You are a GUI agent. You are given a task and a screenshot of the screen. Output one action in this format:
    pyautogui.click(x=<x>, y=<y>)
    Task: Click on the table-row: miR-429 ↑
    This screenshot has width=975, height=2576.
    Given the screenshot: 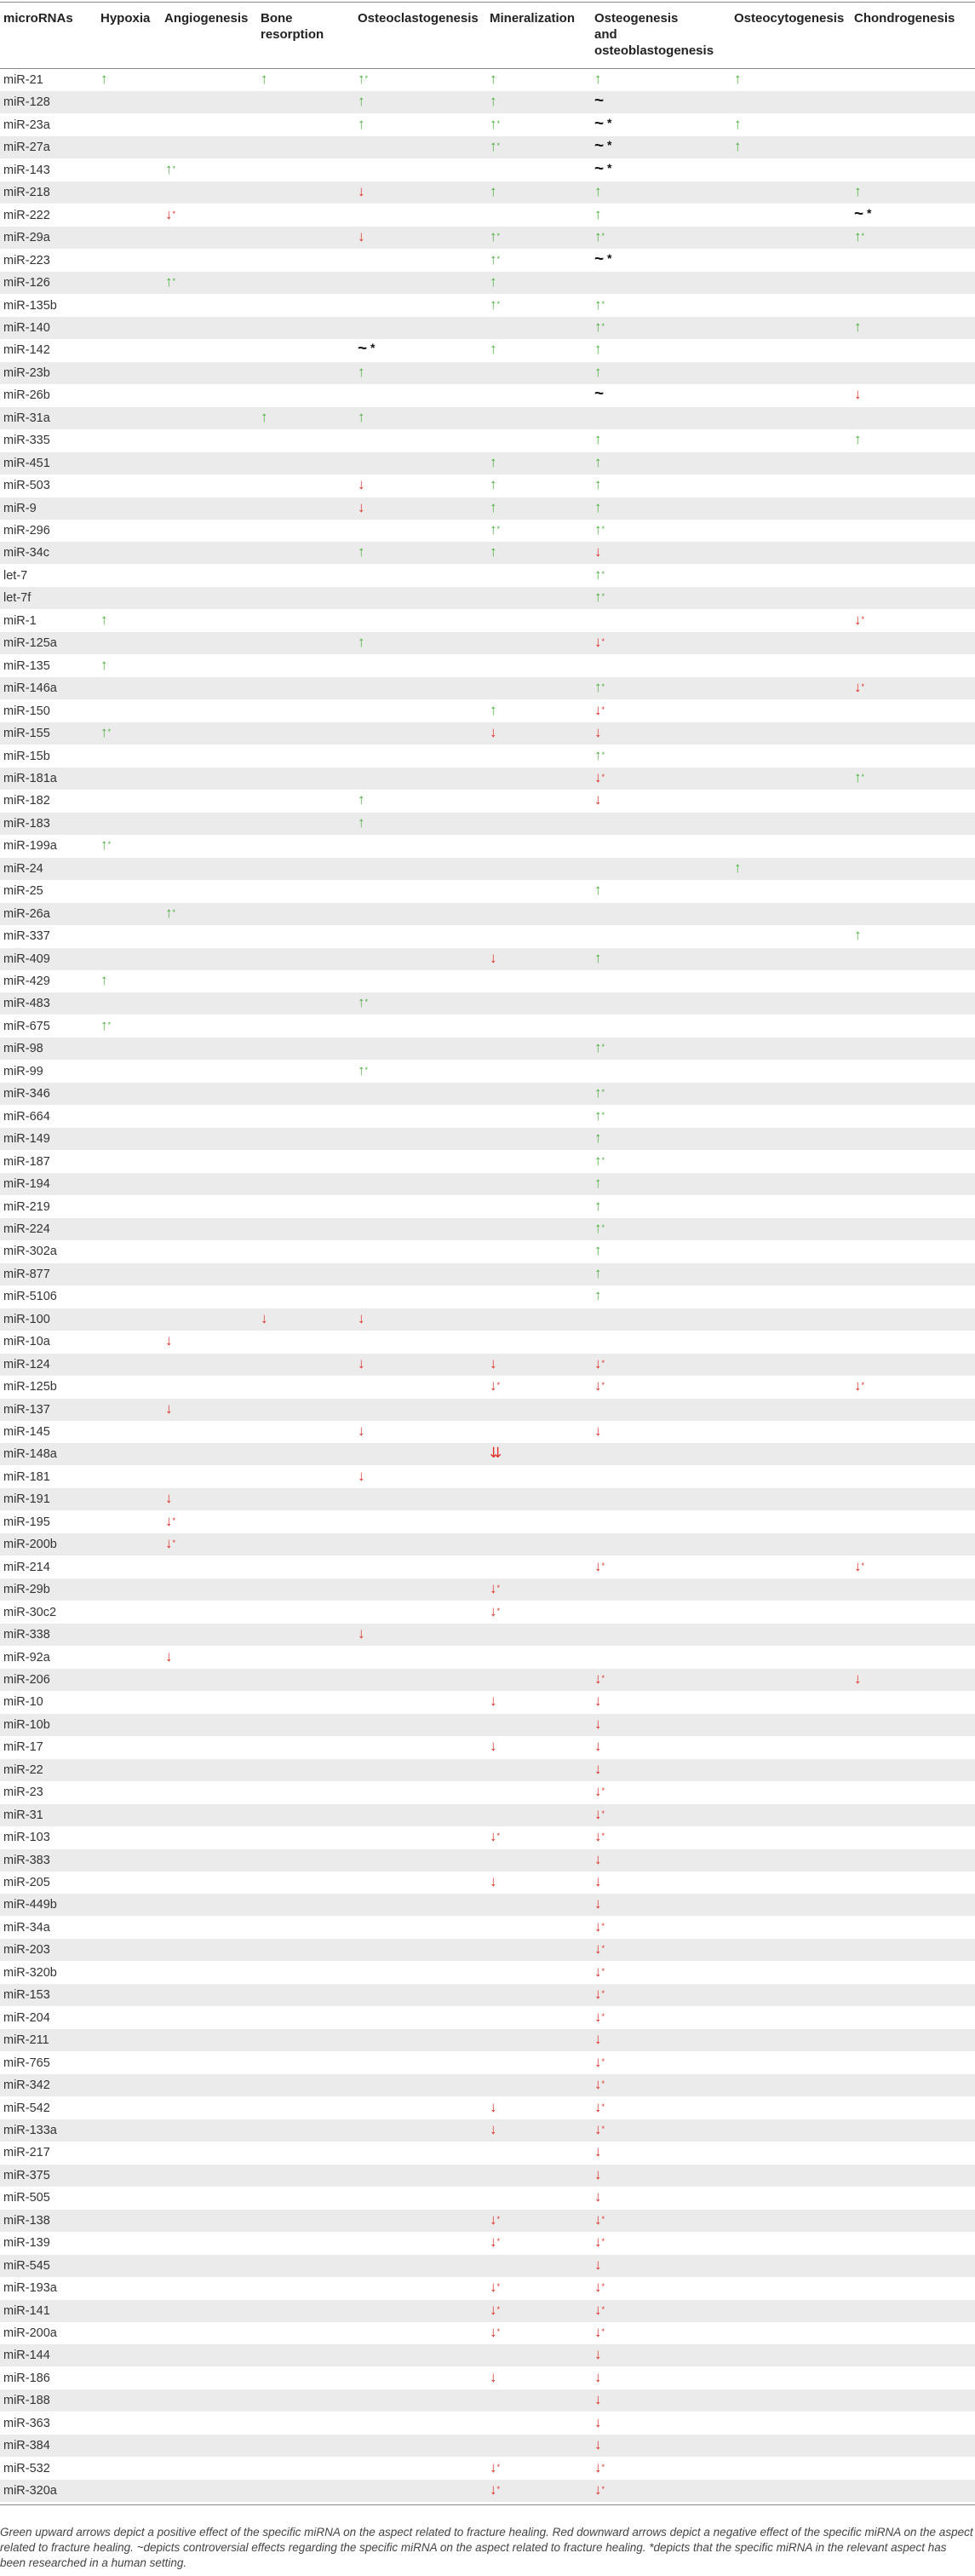 What is the action you would take?
    pyautogui.click(x=487, y=981)
    